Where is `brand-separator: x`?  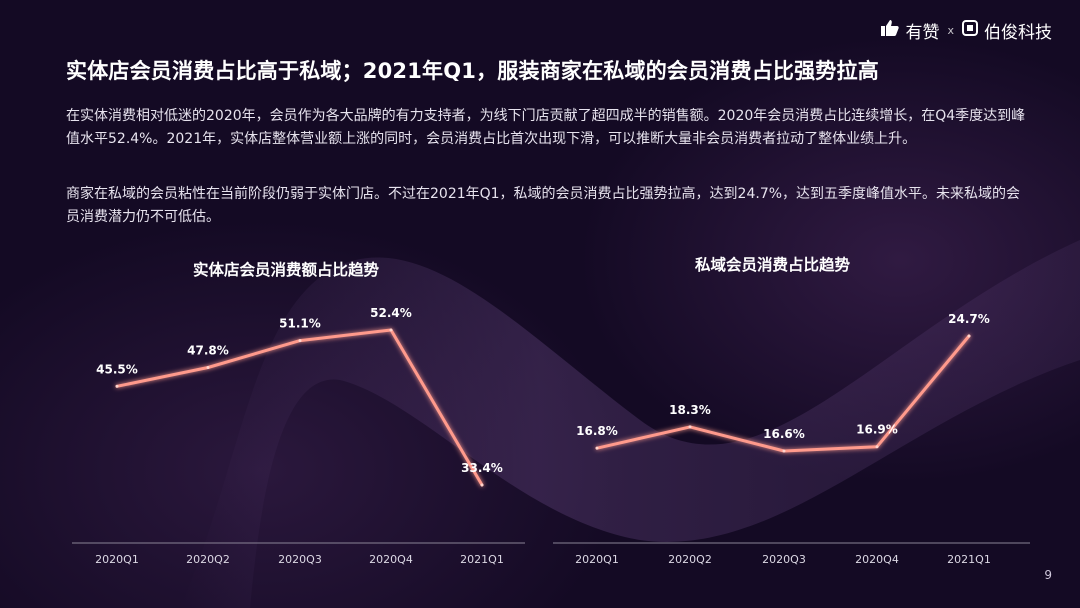
brand-separator: x is located at coordinates (950, 30).